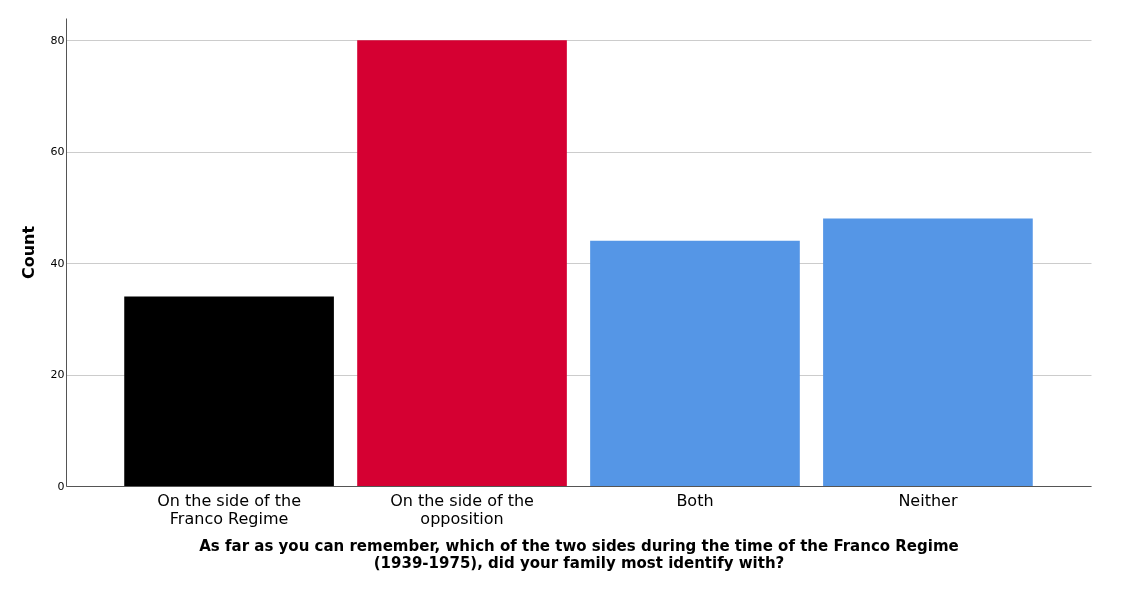 The height and width of the screenshot is (606, 1131). What do you see at coordinates (695, 500) in the screenshot?
I see `x-tick-label: Both` at bounding box center [695, 500].